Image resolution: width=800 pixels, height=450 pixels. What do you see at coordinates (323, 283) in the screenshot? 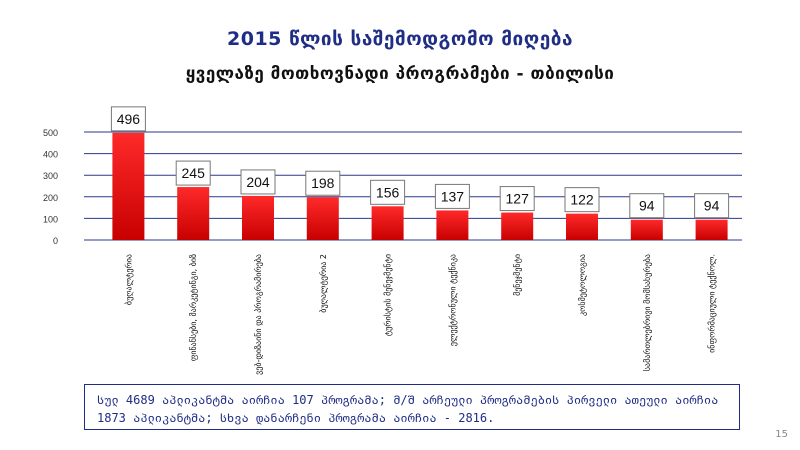
I see `x-tick-label: ბუღალტერია 2` at bounding box center [323, 283].